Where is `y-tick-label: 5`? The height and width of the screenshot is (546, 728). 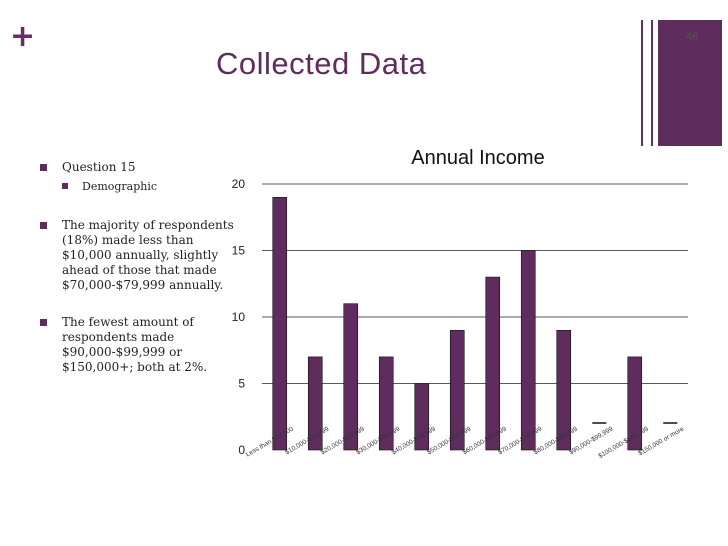
y-tick-label: 5 is located at coordinates (241, 384).